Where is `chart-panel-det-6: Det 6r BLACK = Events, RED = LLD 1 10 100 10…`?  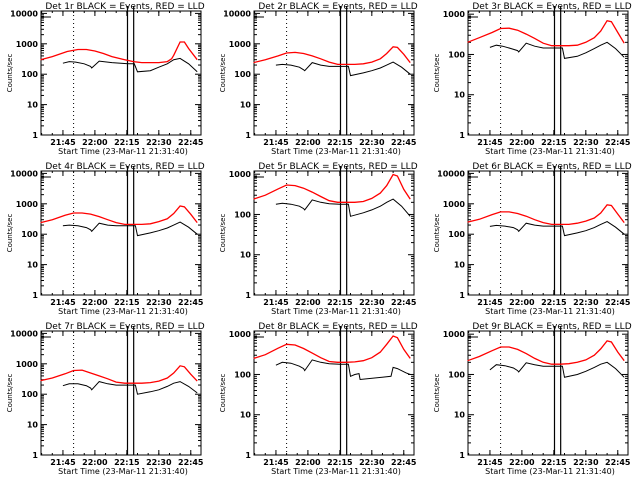
chart-panel-det-6: Det 6r BLACK = Events, RED = LLD 1 10 100 10… is located at coordinates (532, 239).